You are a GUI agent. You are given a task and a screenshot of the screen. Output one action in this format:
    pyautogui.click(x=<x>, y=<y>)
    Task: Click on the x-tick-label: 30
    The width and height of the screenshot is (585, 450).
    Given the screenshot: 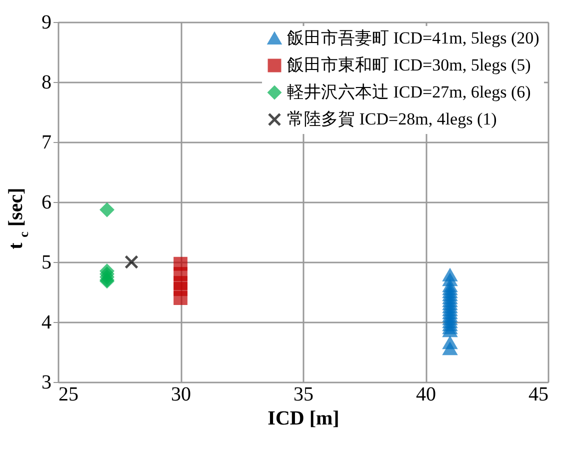 What is the action you would take?
    pyautogui.click(x=181, y=395)
    